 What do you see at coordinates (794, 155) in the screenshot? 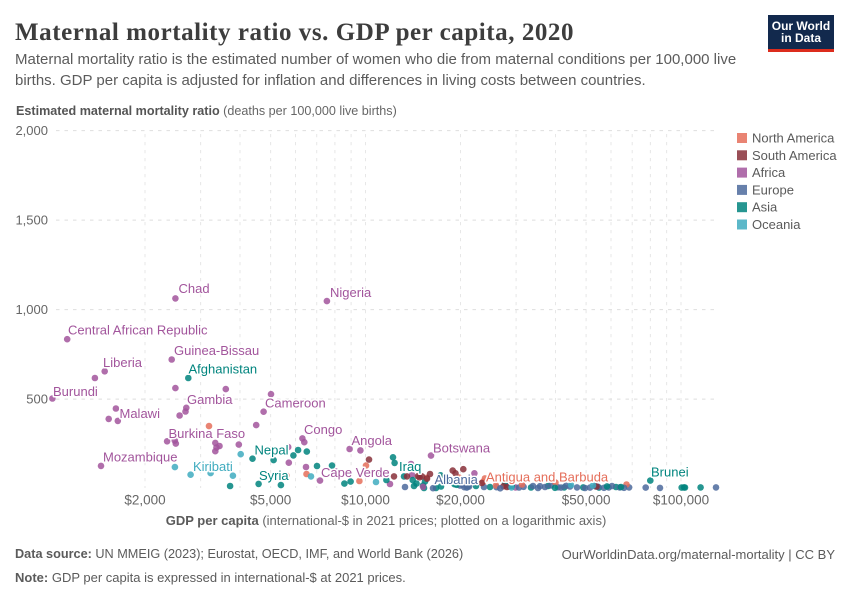
I see `svg-text: South America` at bounding box center [794, 155].